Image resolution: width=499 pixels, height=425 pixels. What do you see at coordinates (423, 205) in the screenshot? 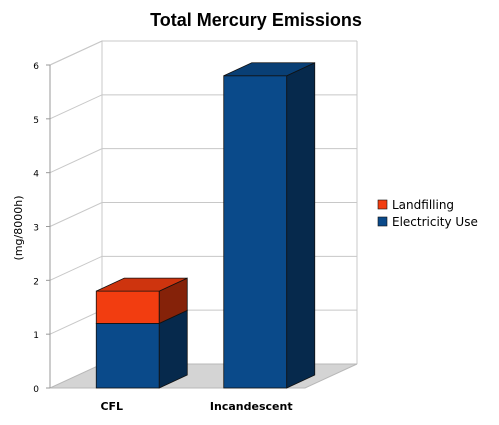
I see `legend-label: Landfilling` at bounding box center [423, 205].